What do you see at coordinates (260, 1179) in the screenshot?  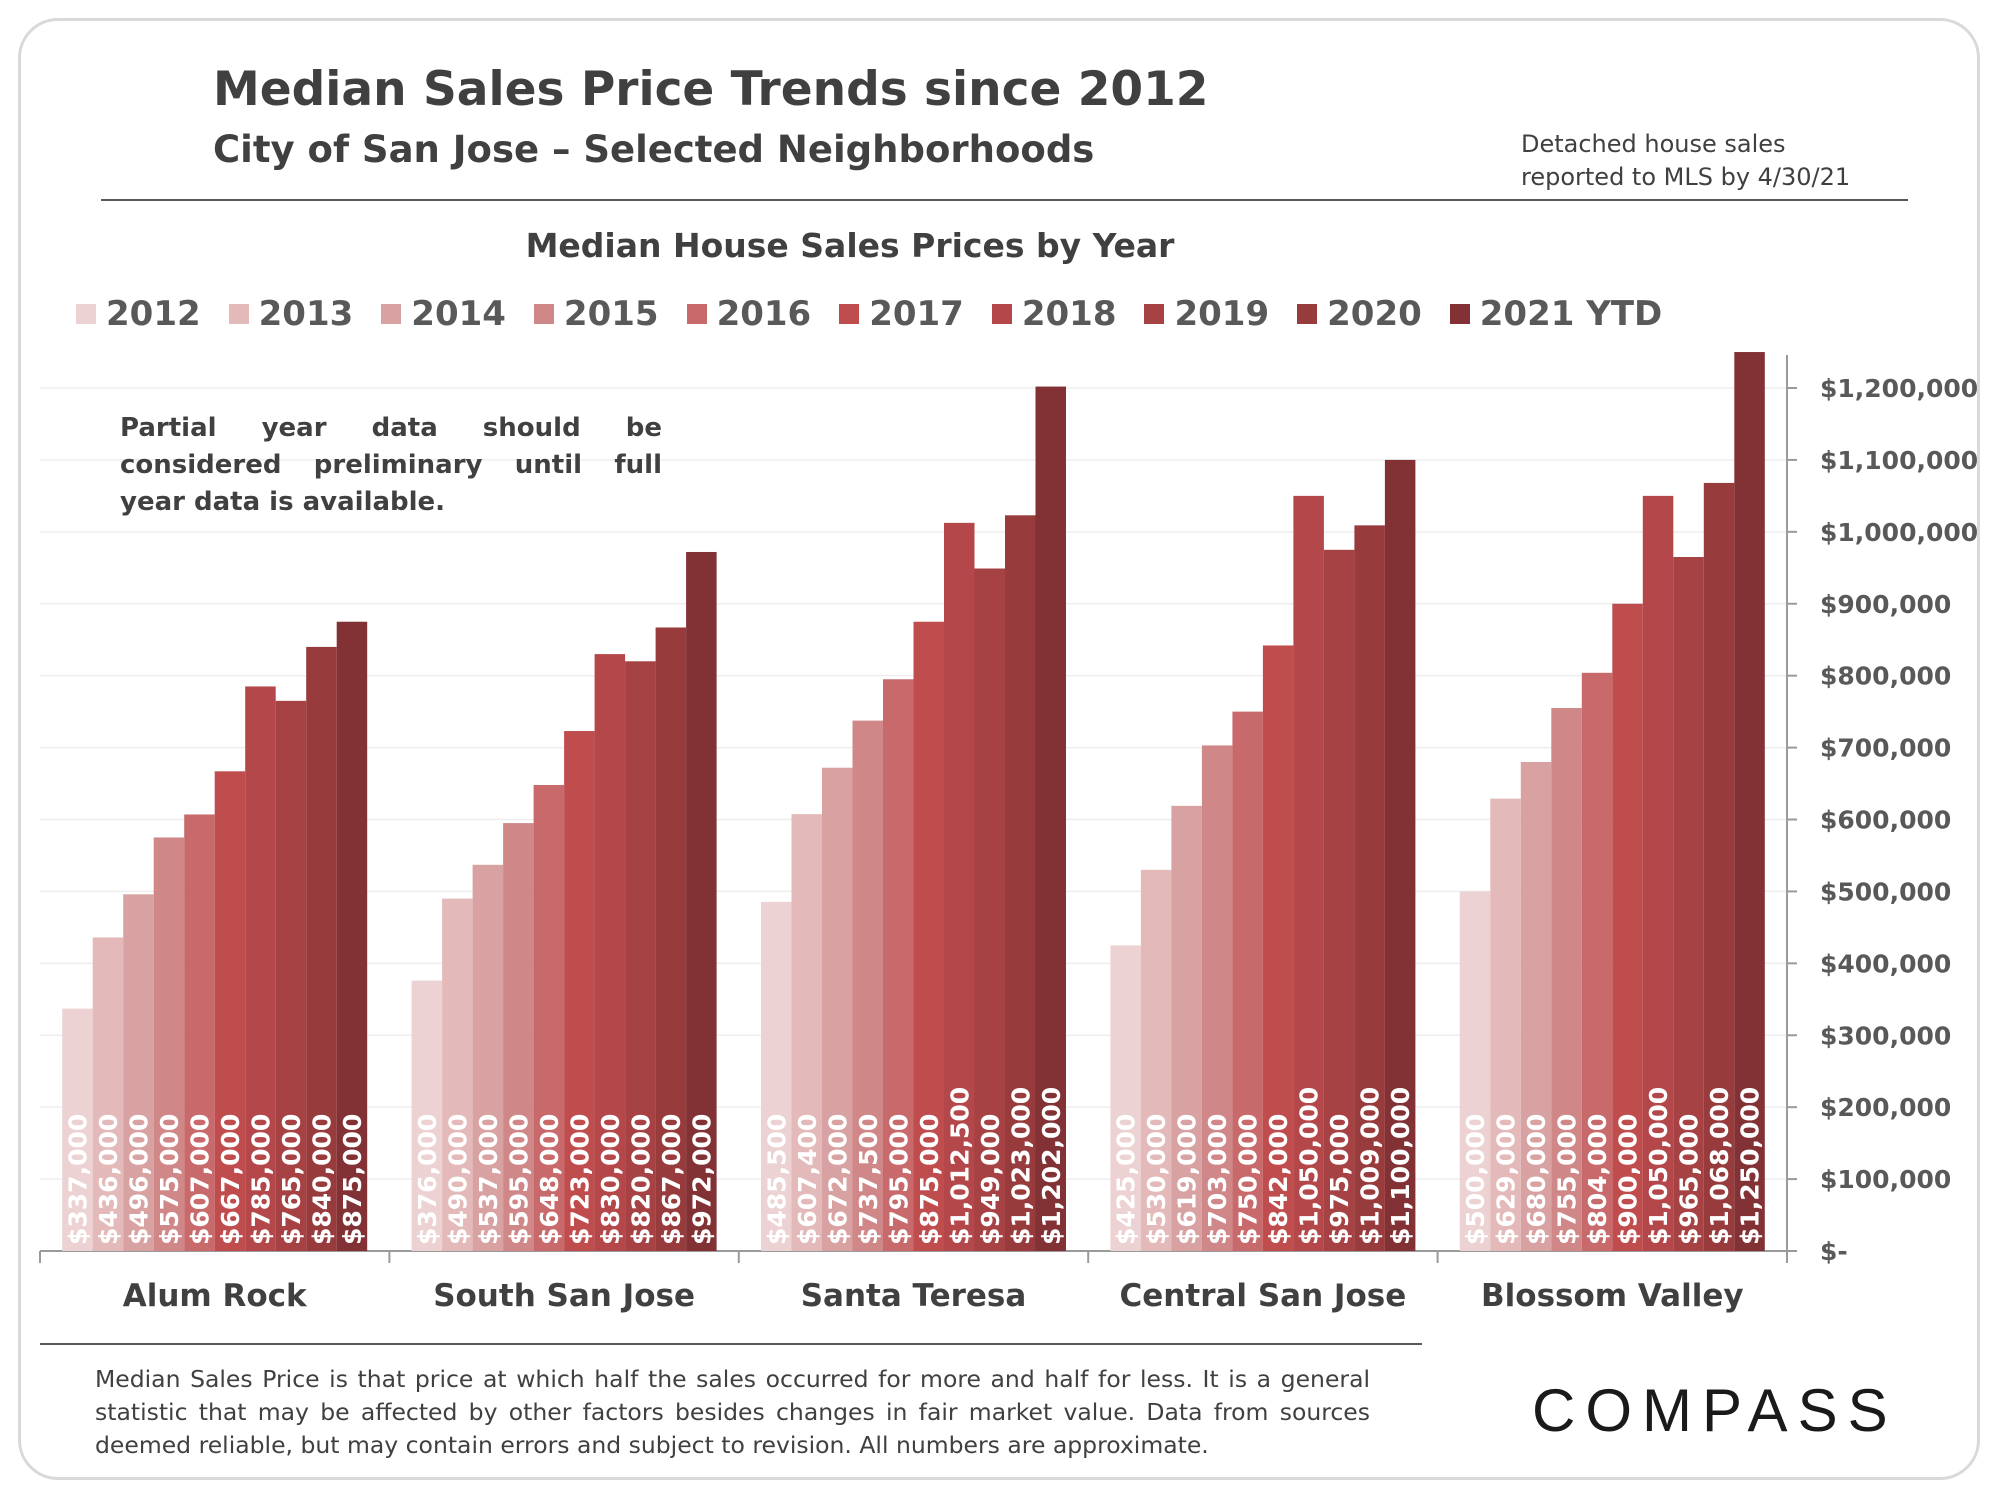 I see `bar-value-label: $785,000` at bounding box center [260, 1179].